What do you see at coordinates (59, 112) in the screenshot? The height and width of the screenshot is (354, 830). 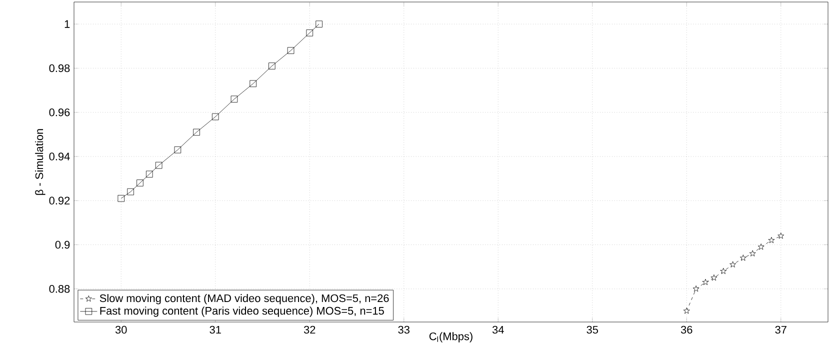 I see `y-tick-label: 0.96` at bounding box center [59, 112].